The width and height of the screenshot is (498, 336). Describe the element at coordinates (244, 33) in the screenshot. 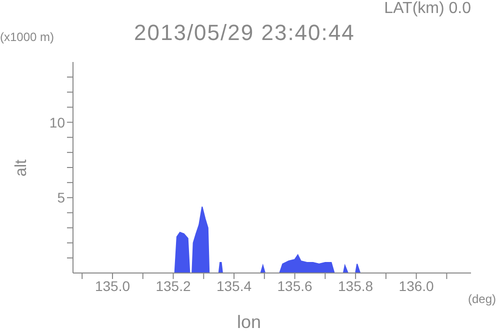

I see `chart-title: 2013/05/29 23:40:44` at that location.